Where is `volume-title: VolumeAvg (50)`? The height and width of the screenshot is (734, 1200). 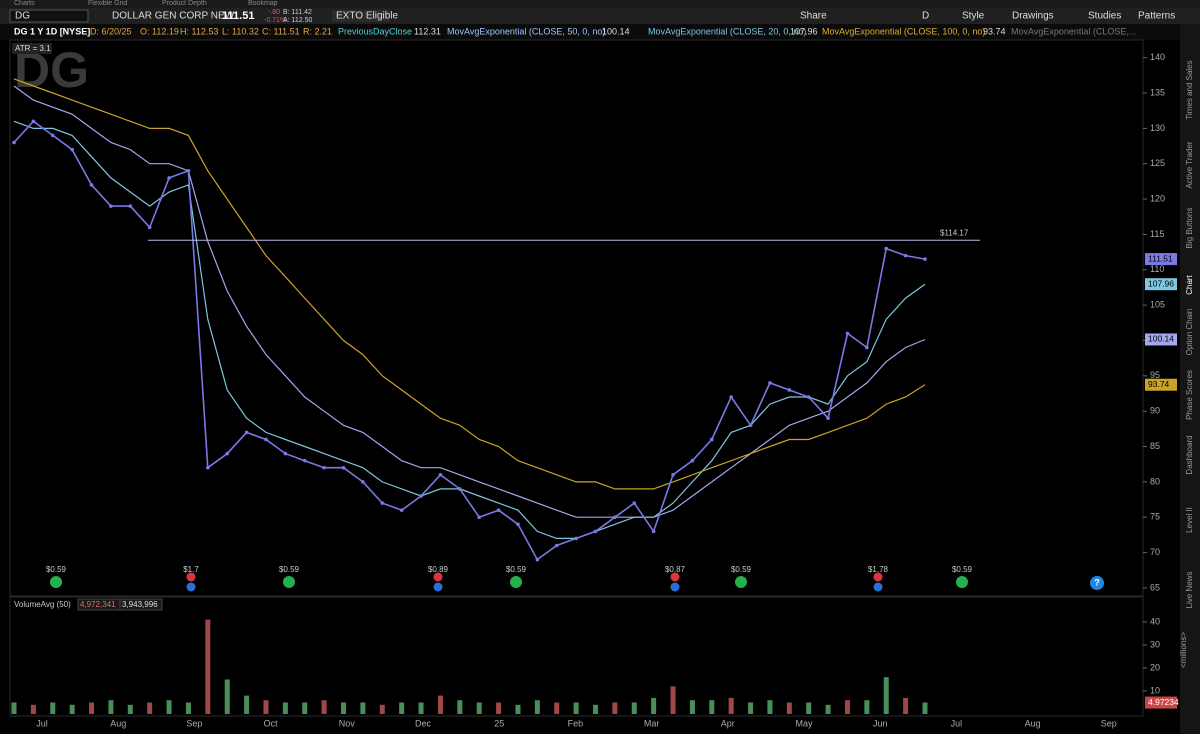 volume-title: VolumeAvg (50) is located at coordinates (42, 604).